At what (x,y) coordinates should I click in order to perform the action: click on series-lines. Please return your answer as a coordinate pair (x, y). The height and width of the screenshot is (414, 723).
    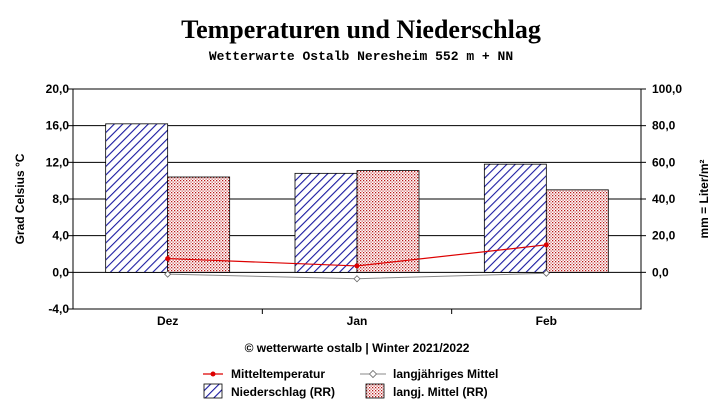
    Looking at the image, I should click on (357, 262).